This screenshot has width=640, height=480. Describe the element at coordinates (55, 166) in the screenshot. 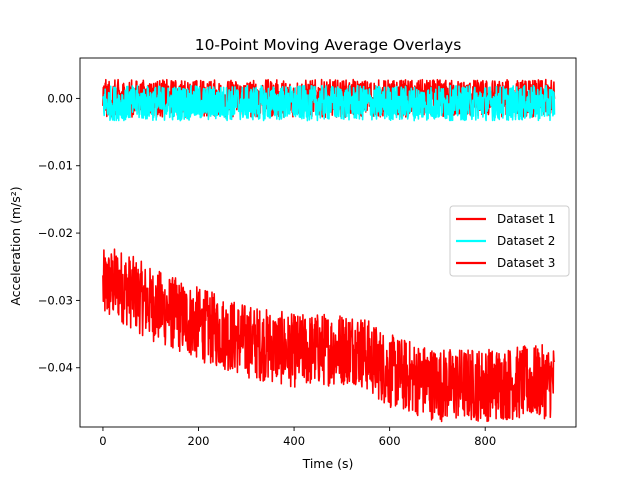

I see `y-tick-label: −0.01` at that location.